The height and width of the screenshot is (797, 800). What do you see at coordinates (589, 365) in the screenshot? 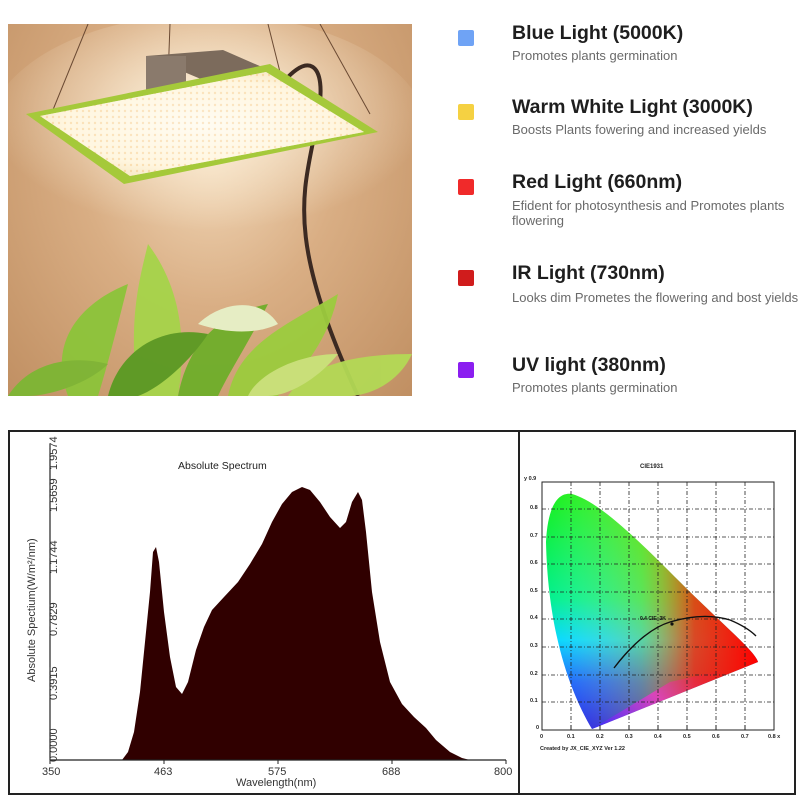
I see `legend-title: UV light (380nm)` at bounding box center [589, 365].